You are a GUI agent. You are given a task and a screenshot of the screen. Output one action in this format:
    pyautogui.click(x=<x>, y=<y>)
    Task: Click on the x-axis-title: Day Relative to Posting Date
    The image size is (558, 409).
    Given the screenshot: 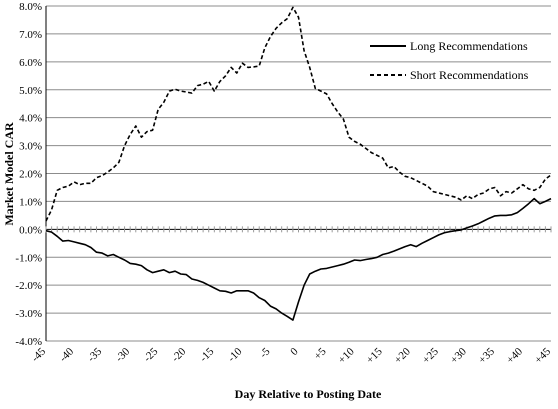 What is the action you would take?
    pyautogui.click(x=308, y=394)
    